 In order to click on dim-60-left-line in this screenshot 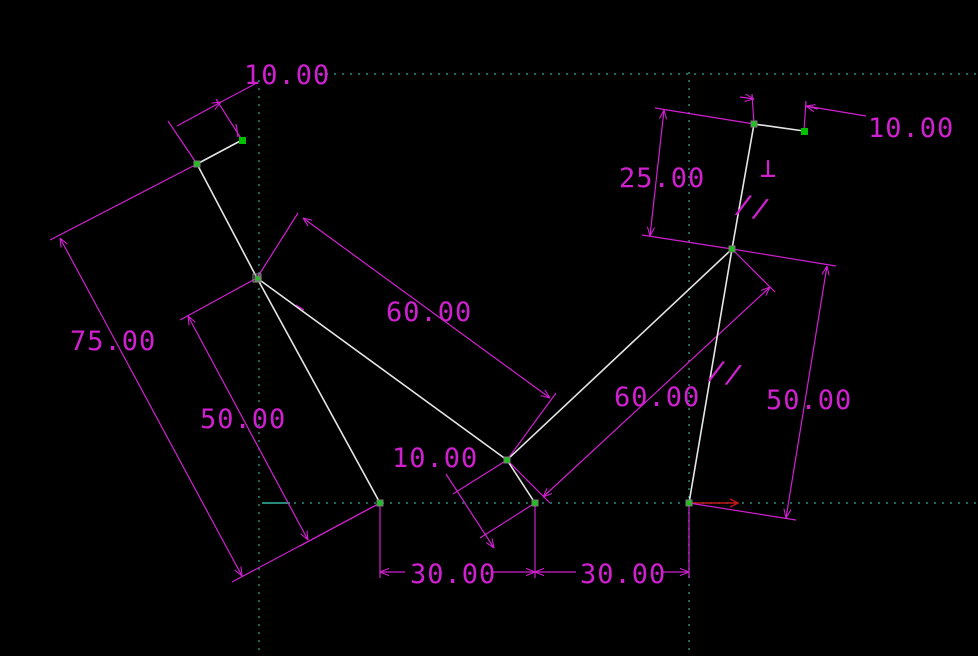, I will do `click(426, 308)`.